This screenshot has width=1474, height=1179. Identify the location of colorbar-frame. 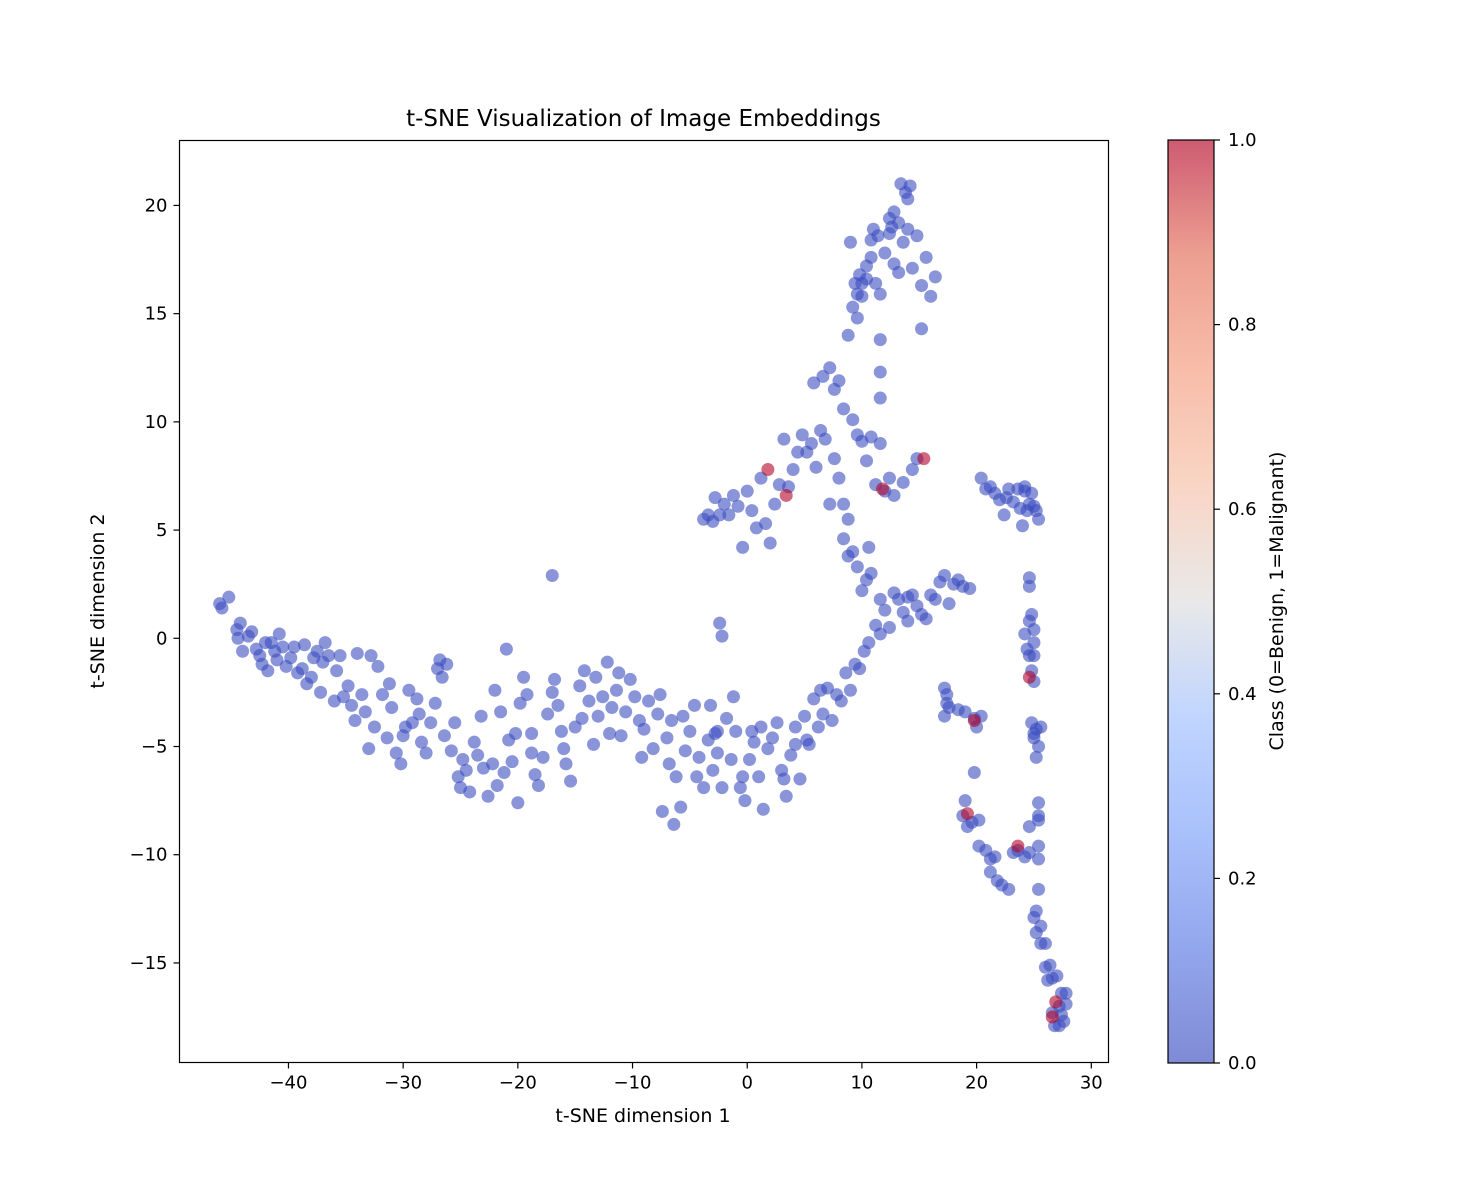
(1191, 601).